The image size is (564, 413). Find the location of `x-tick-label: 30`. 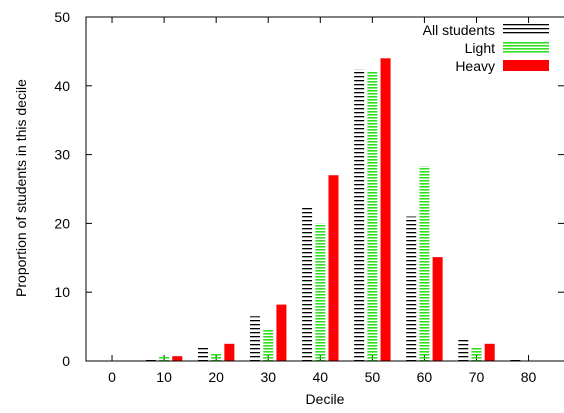

x-tick-label: 30 is located at coordinates (268, 377).